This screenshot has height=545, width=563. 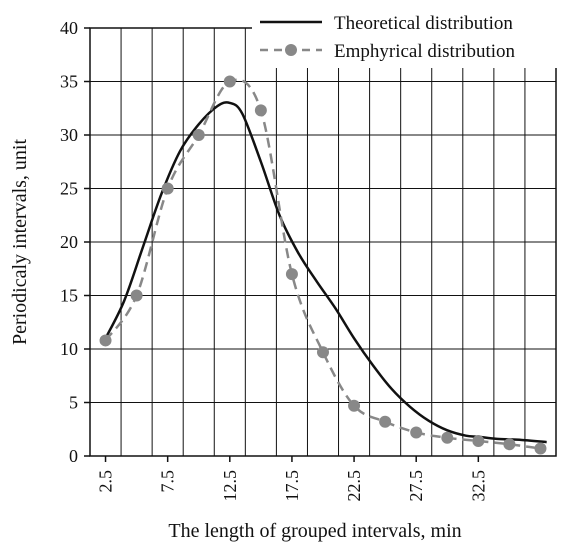 What do you see at coordinates (478, 486) in the screenshot?
I see `x-tick-label: 32.5` at bounding box center [478, 486].